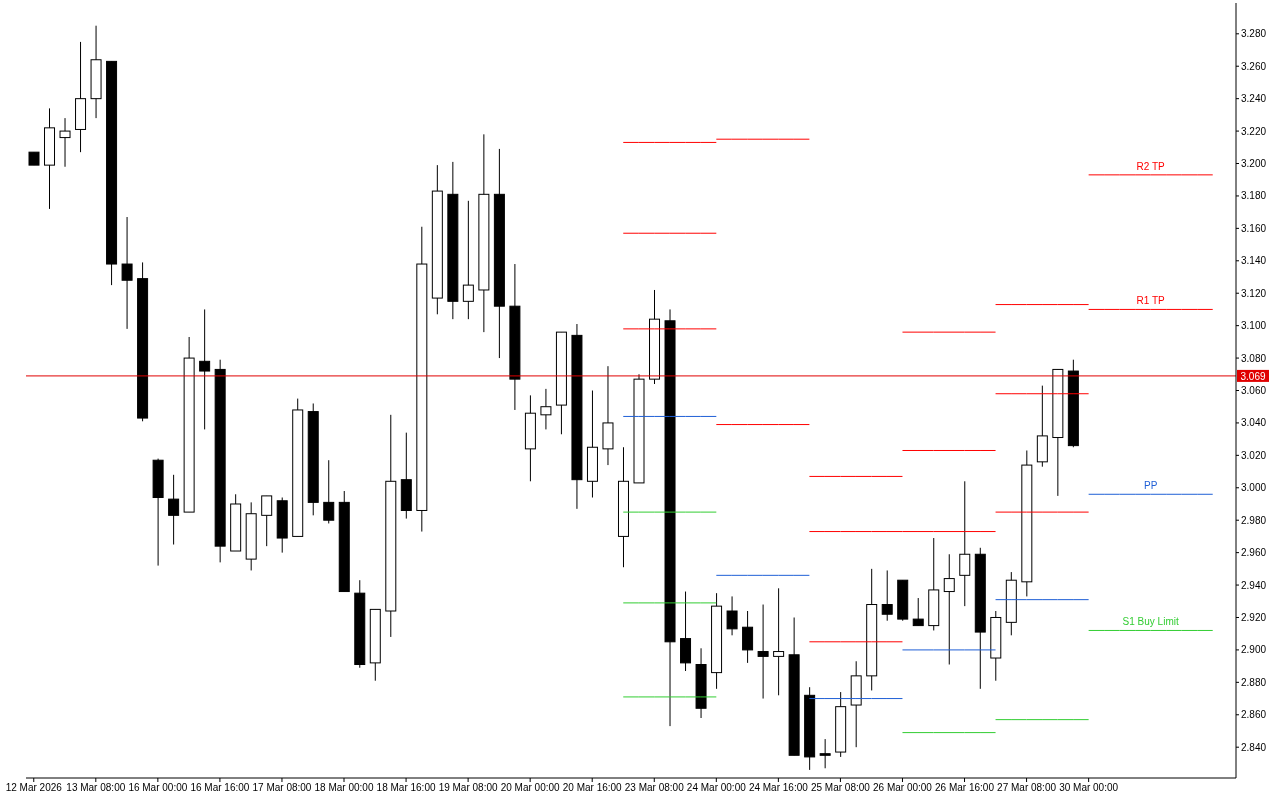  Describe the element at coordinates (1254, 358) in the screenshot. I see `y-tick-label: 3.080` at that location.